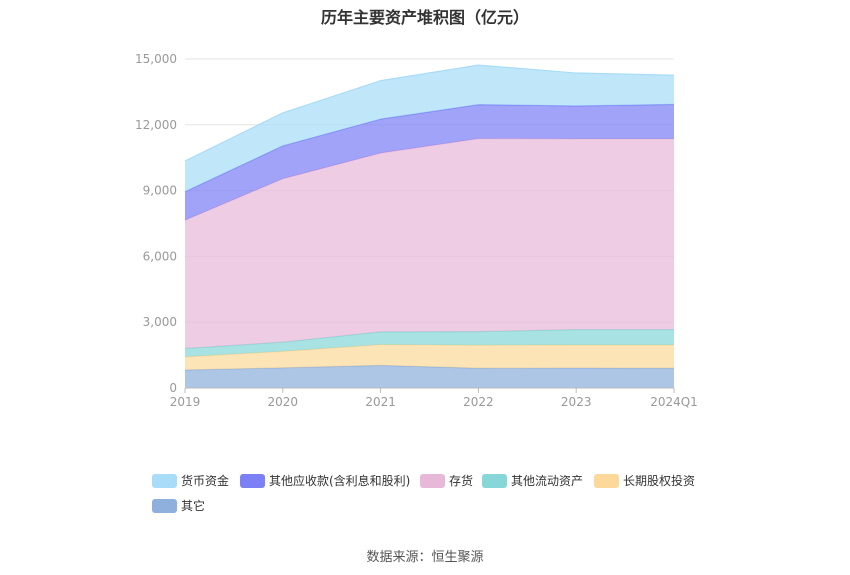  Describe the element at coordinates (185, 402) in the screenshot. I see `x-tick-label: 2019` at that location.